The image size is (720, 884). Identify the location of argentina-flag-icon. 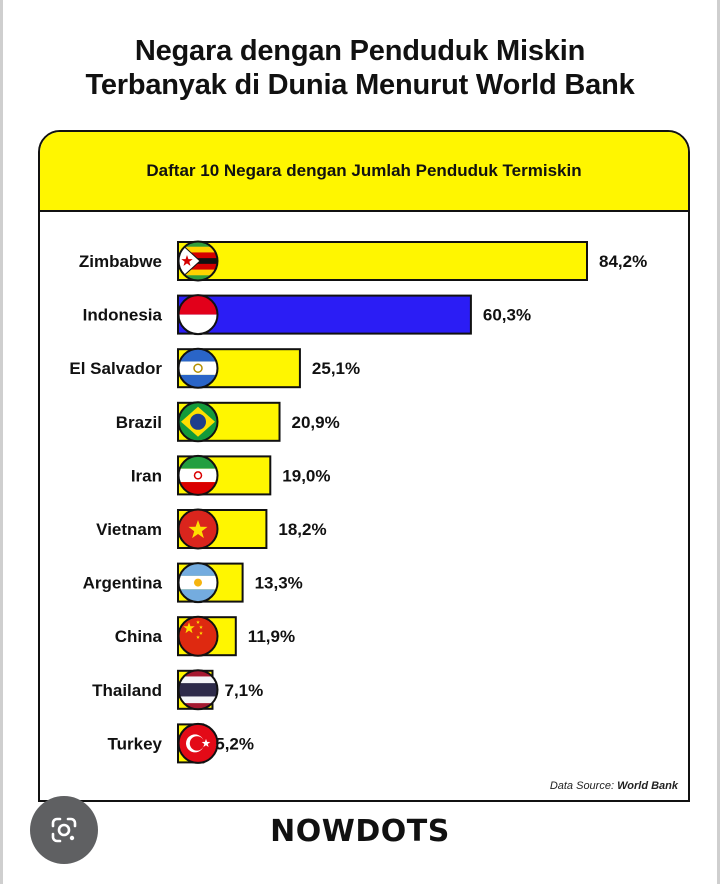
(198, 583).